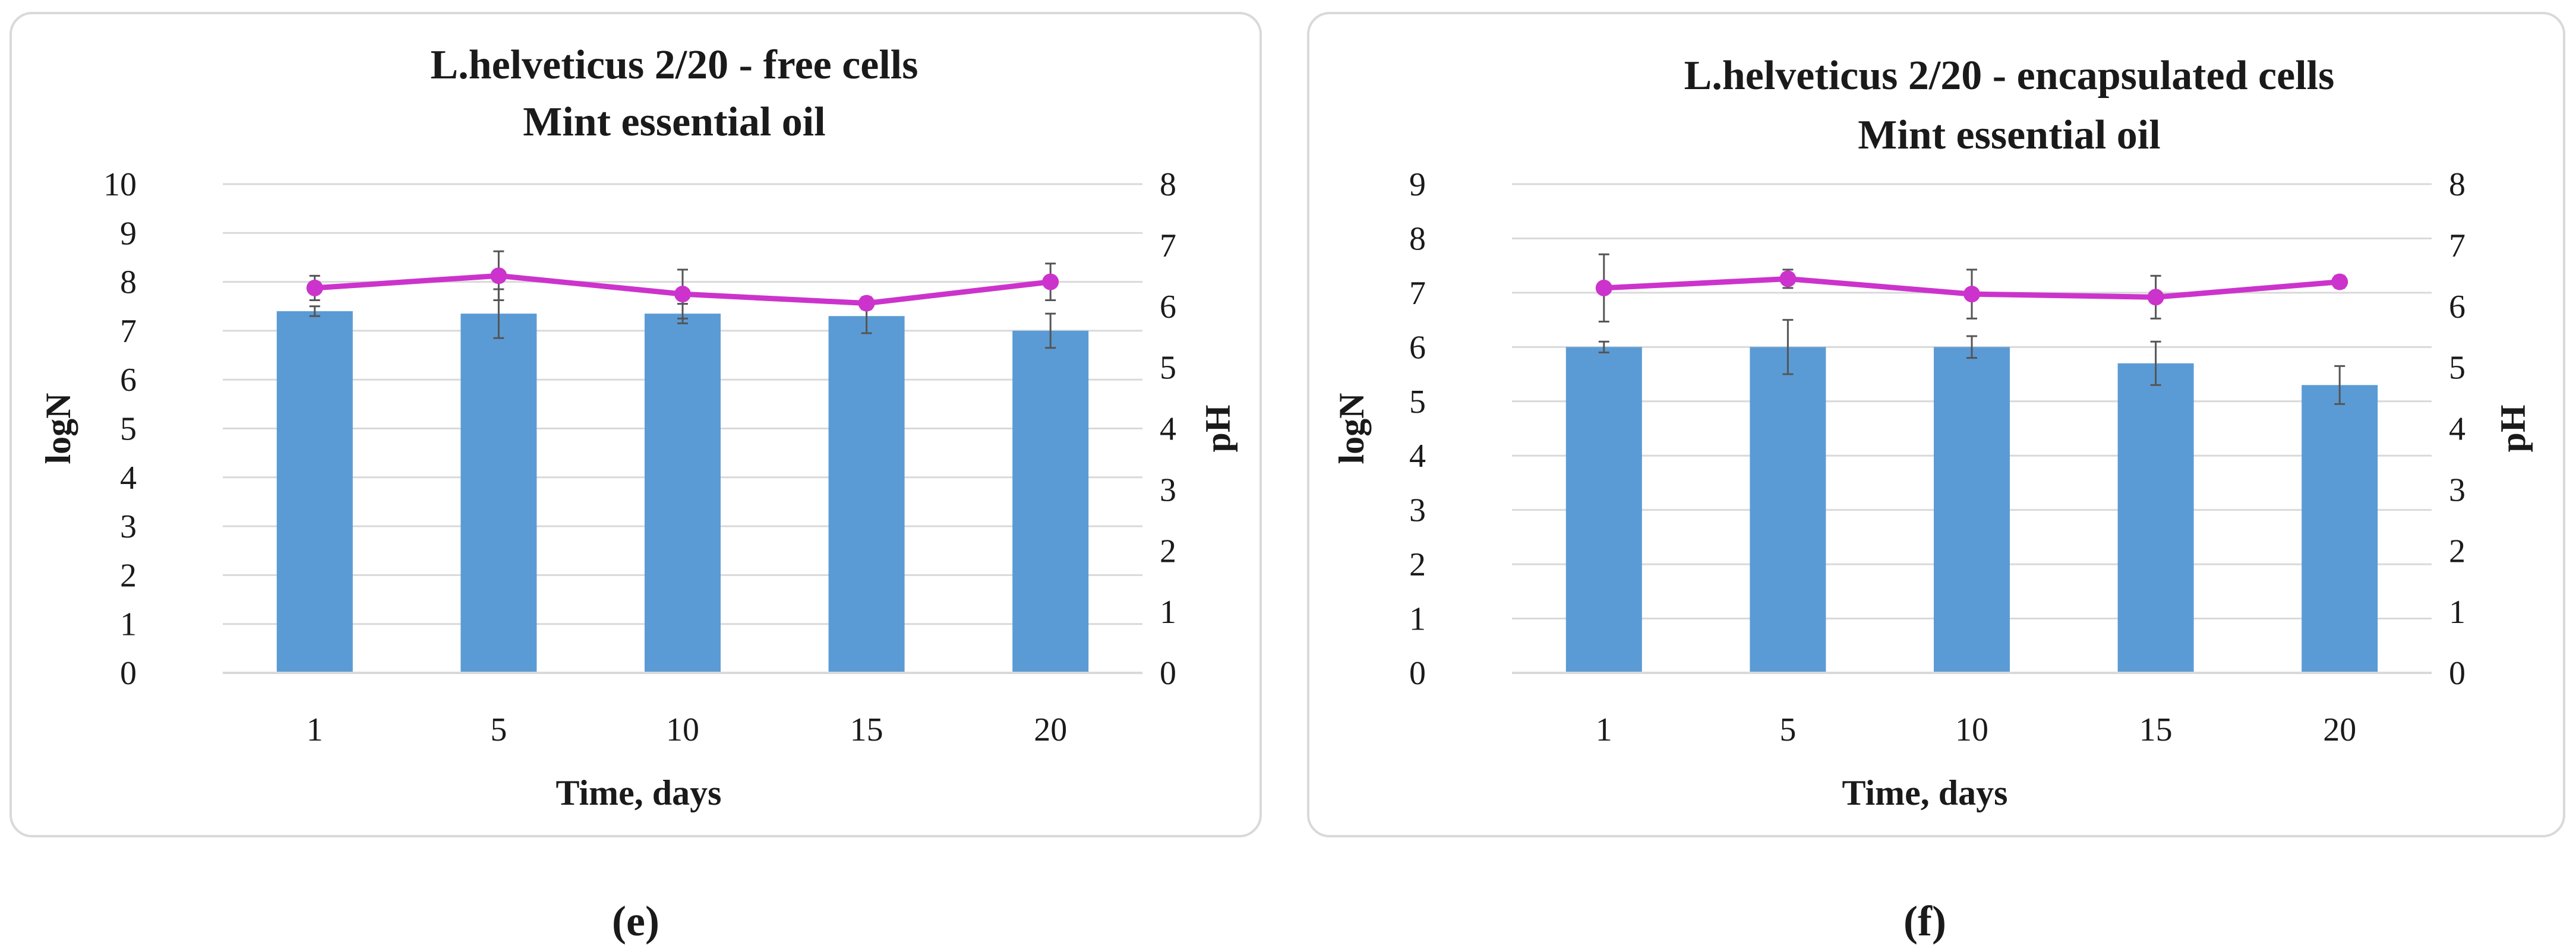  What do you see at coordinates (120, 185) in the screenshot?
I see `y-tick-left-label: 10` at bounding box center [120, 185].